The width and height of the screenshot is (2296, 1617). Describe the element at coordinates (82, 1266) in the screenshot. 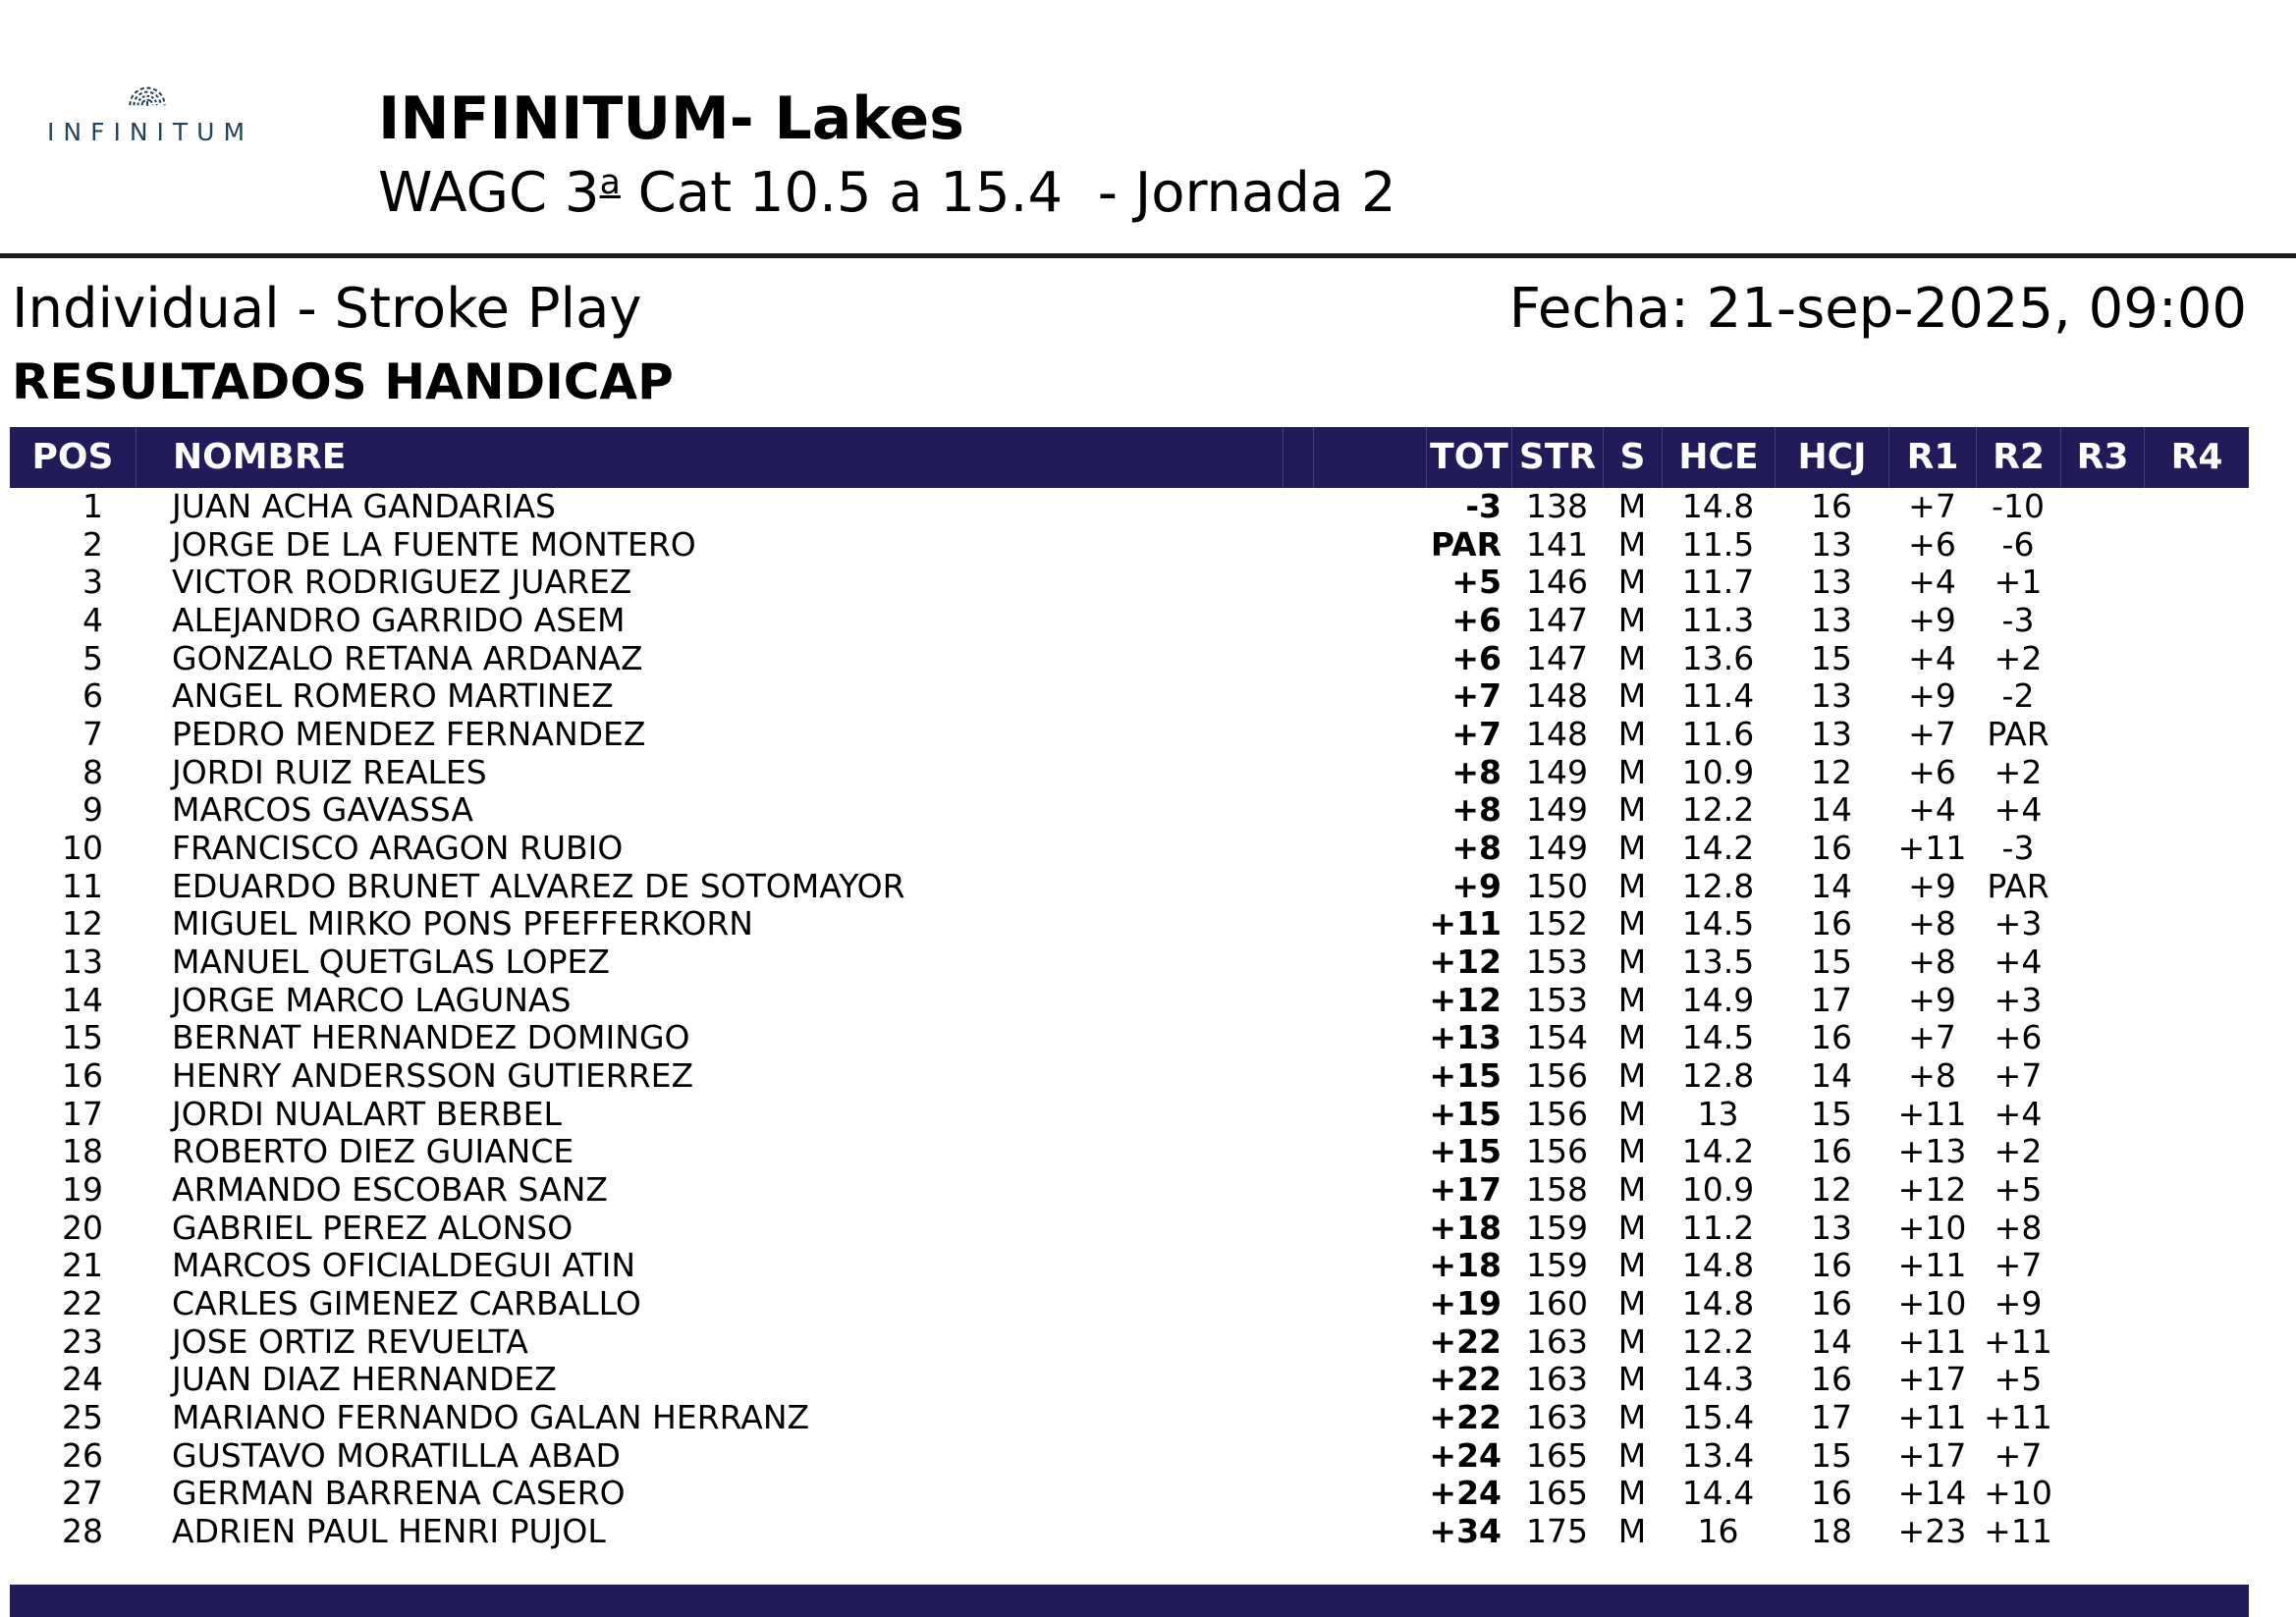

I see `cell-pos: 21` at that location.